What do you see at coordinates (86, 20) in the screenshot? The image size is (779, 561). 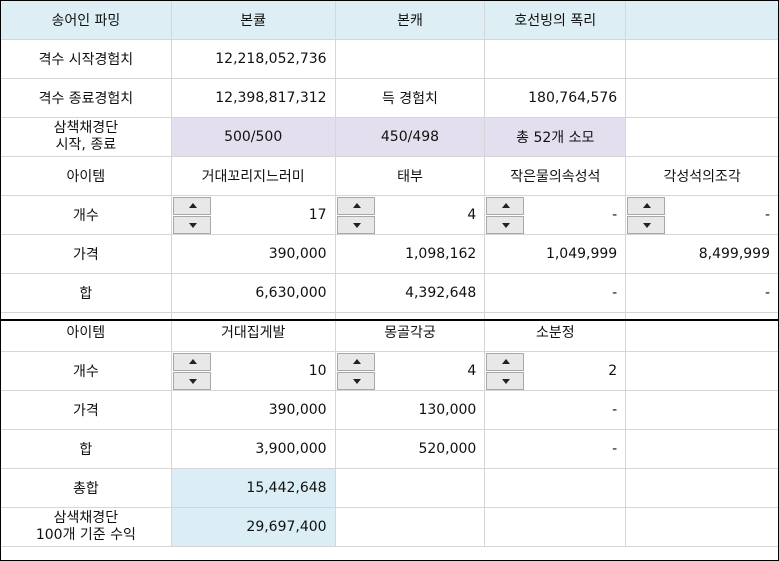 I see `header-farming: 송어인 파밍` at bounding box center [86, 20].